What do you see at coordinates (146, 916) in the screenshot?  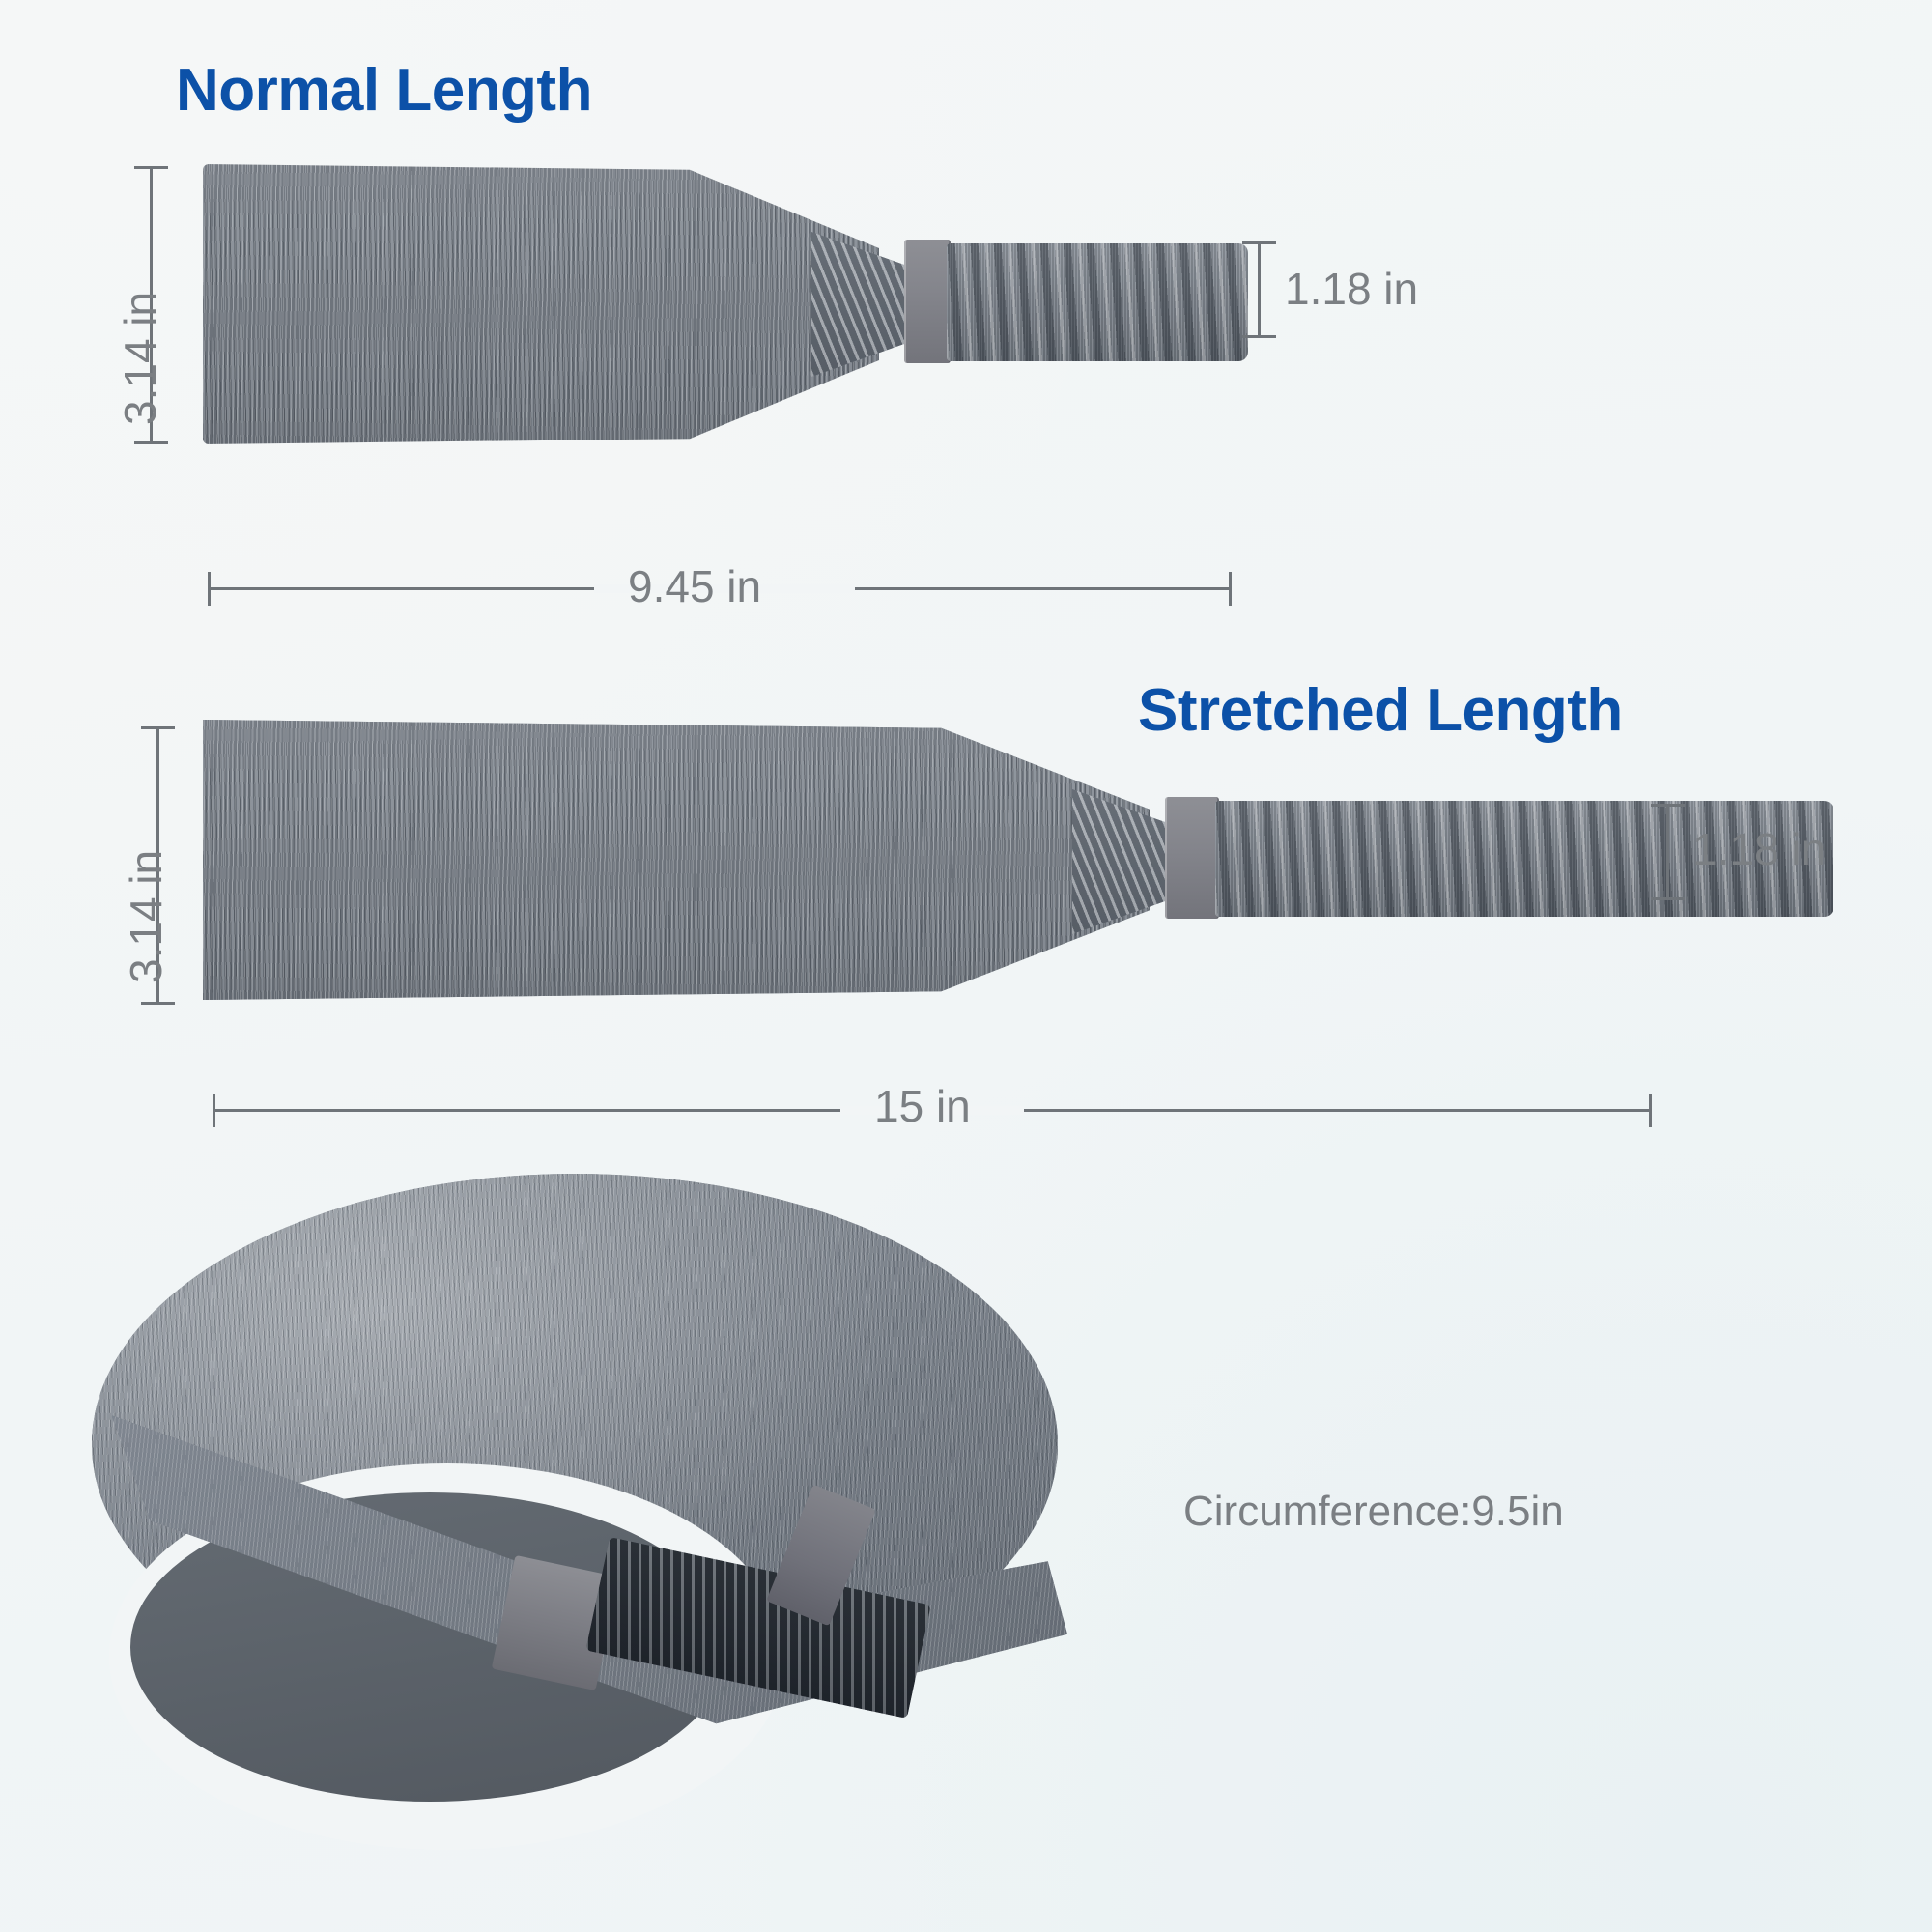 I see `stretched-height-label: 3.14 in` at bounding box center [146, 916].